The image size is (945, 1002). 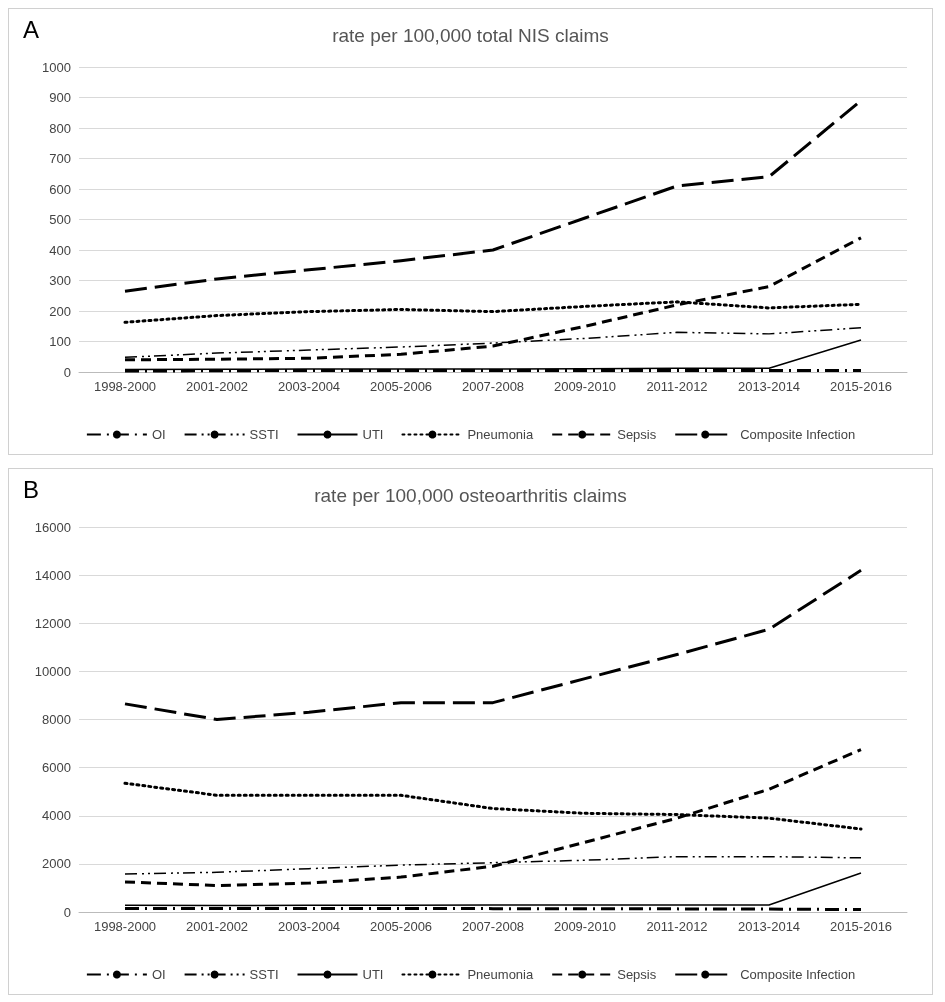 What do you see at coordinates (470, 35) in the screenshot?
I see `chart-title: rate per 100,000 total NIS claims` at bounding box center [470, 35].